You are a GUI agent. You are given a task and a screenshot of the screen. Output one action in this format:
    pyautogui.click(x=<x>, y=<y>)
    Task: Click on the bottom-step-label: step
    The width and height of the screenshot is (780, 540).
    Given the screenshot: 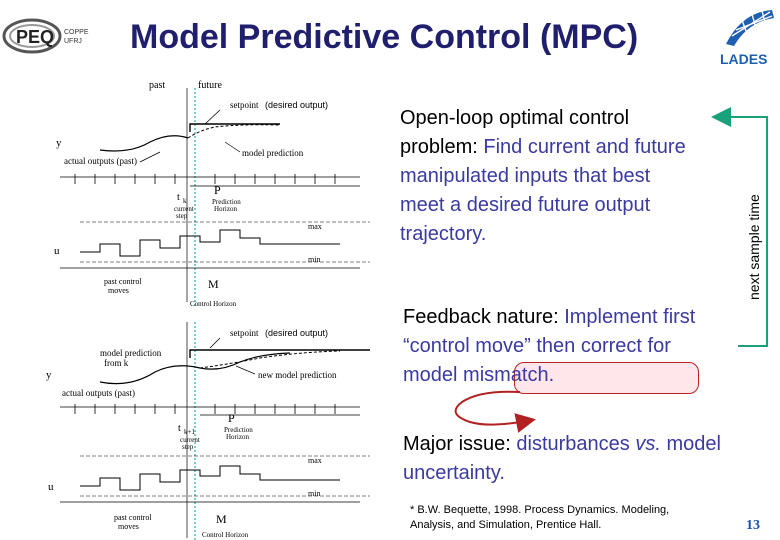 What is the action you would take?
    pyautogui.click(x=188, y=447)
    